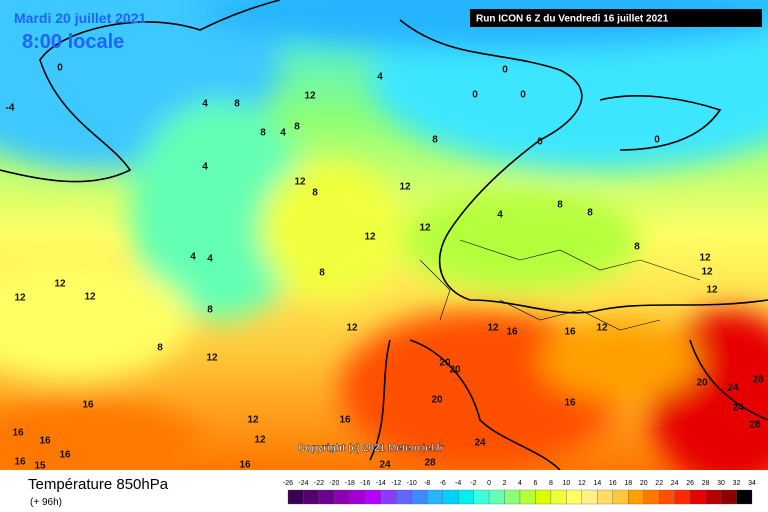  What do you see at coordinates (46, 502) in the screenshot?
I see `footer-lead: (+ 96h)` at bounding box center [46, 502].